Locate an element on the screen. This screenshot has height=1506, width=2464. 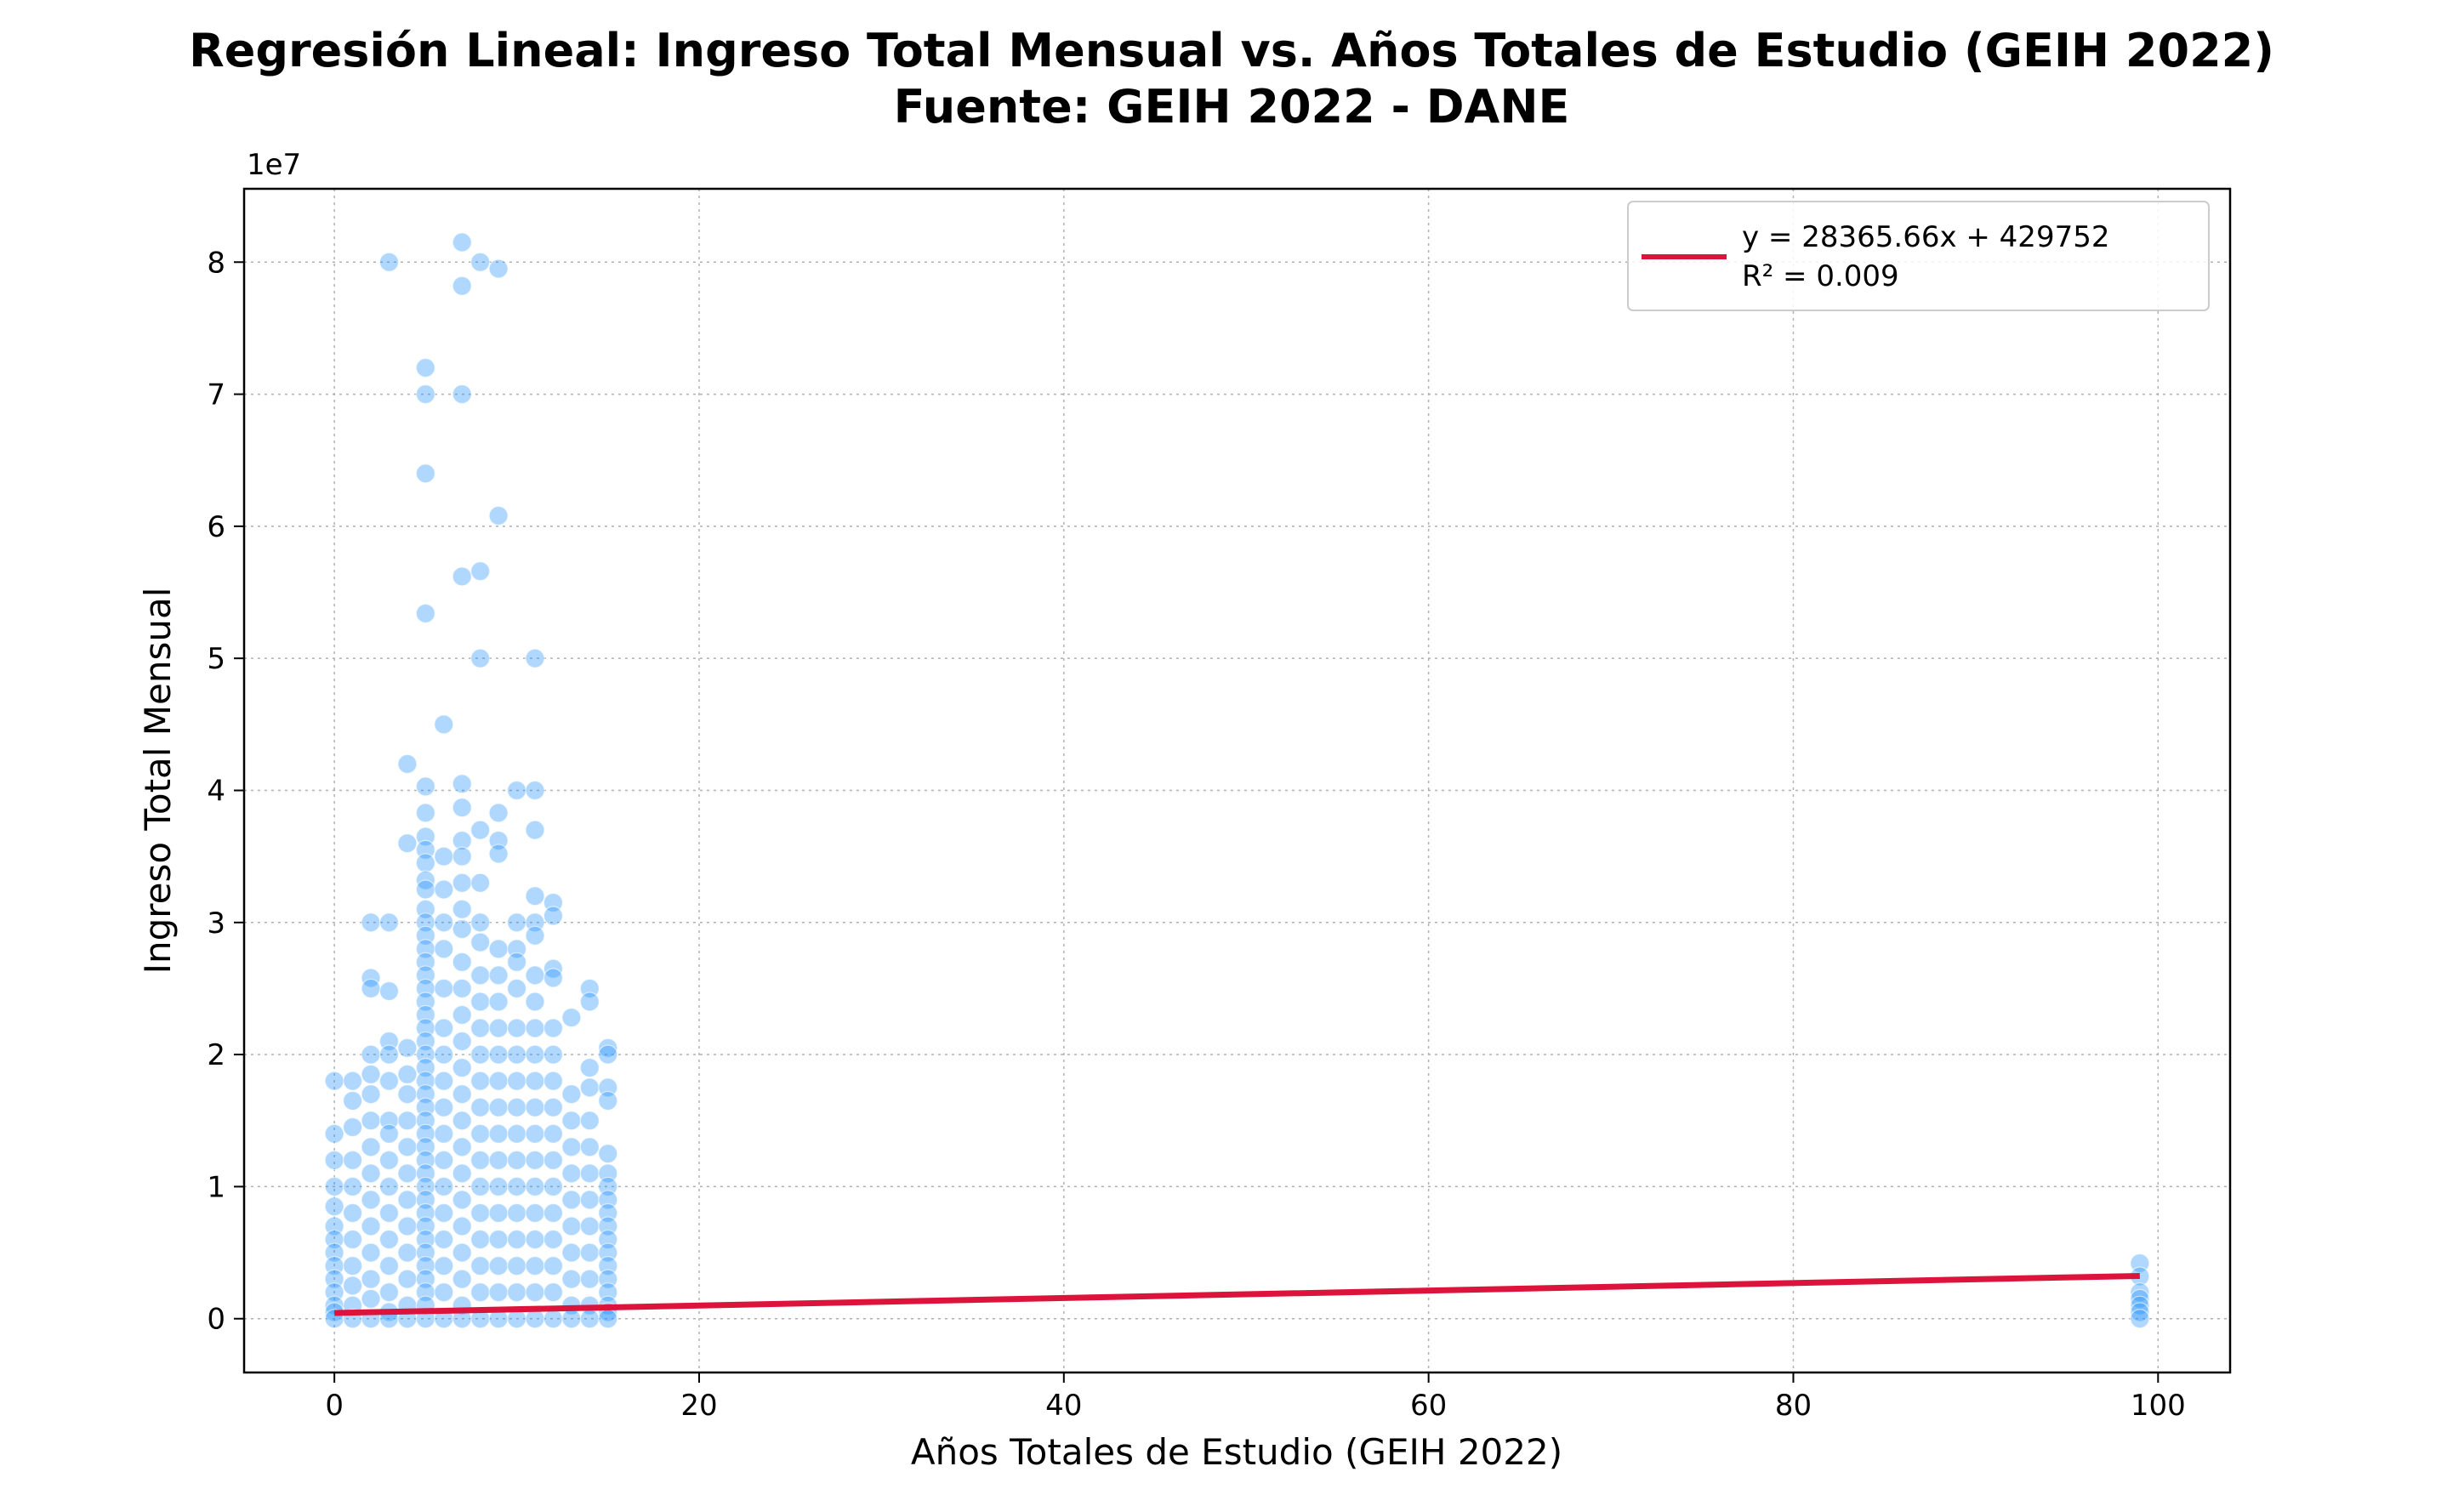
y-tick-label: 8 is located at coordinates (216, 263).